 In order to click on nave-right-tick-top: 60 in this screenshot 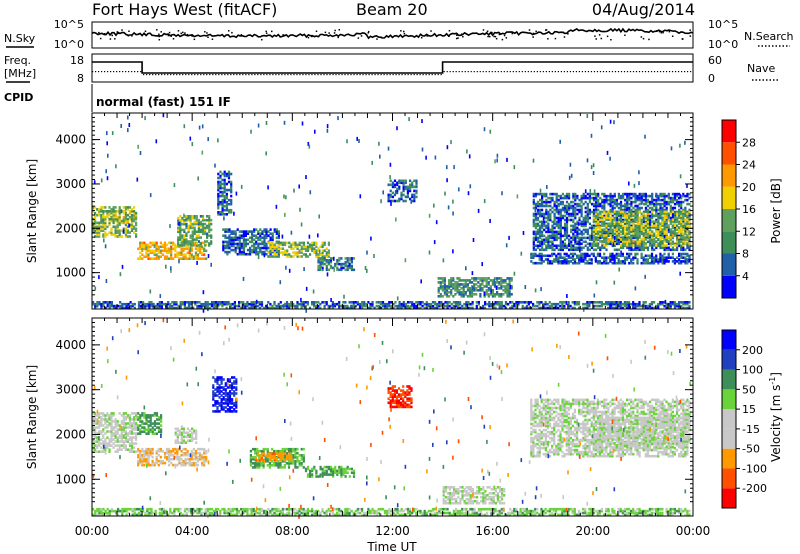, I will do `click(715, 60)`.